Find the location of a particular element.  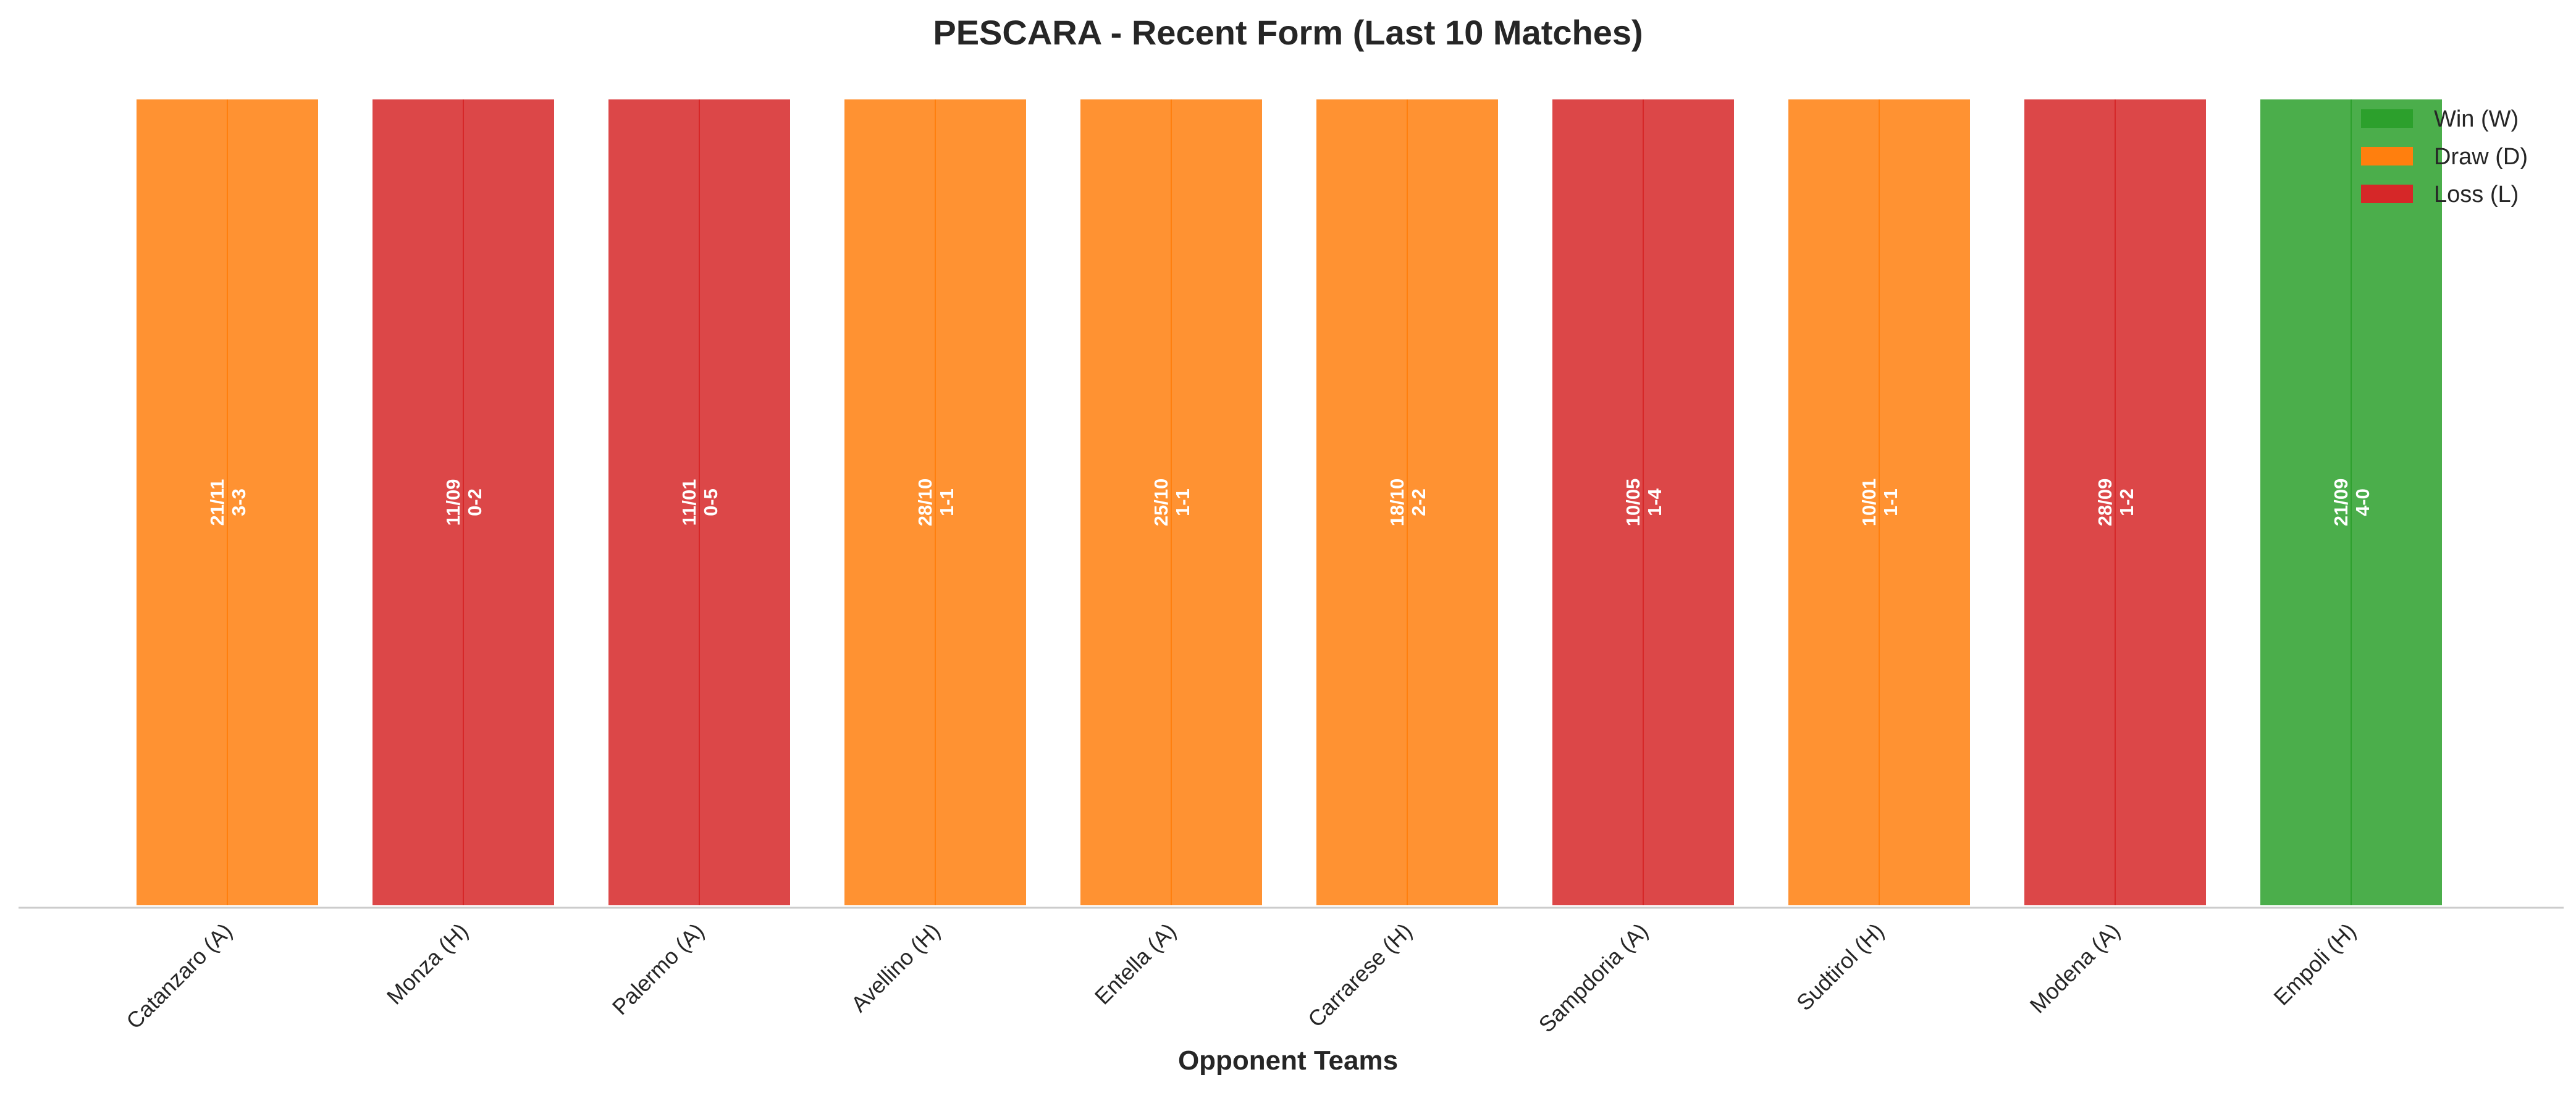

x-tick-label: Catanzaro (A) is located at coordinates (179, 976).